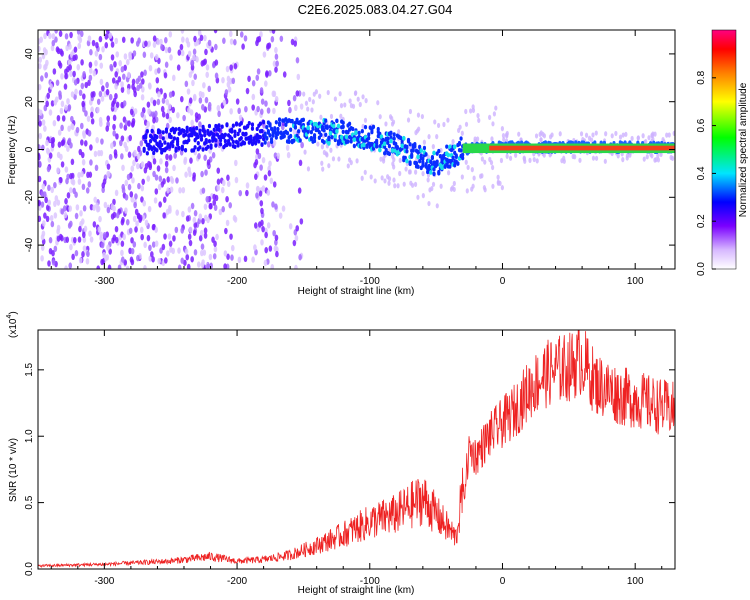 Image resolution: width=750 pixels, height=600 pixels. Describe the element at coordinates (12, 324) in the screenshot. I see `y-multiplier-label: (x104)` at that location.